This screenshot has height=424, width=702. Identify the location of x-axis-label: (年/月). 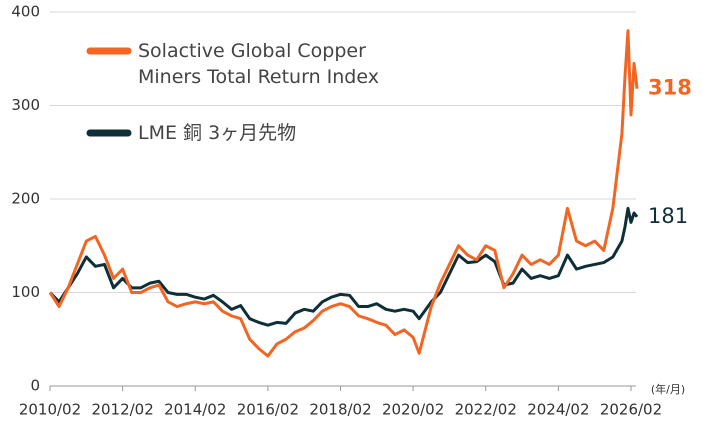
(668, 389).